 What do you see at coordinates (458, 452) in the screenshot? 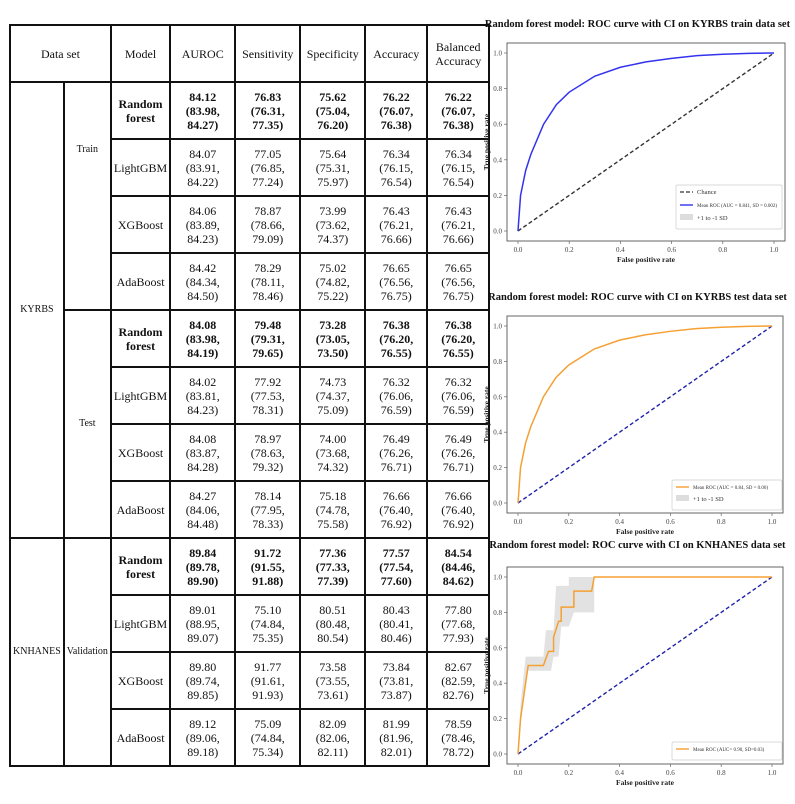
I see `balanced-accuracy-cell: 76.49 (76.26, 76.71)` at bounding box center [458, 452].